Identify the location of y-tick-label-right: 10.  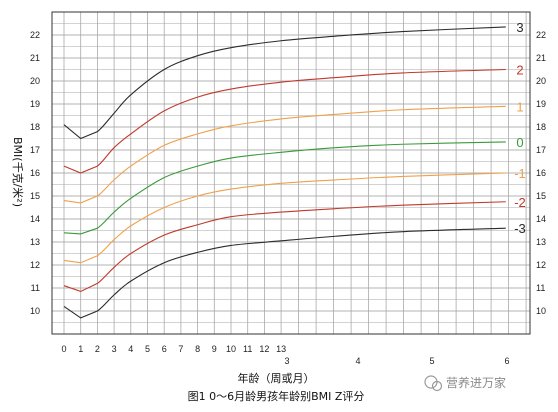
(541, 311).